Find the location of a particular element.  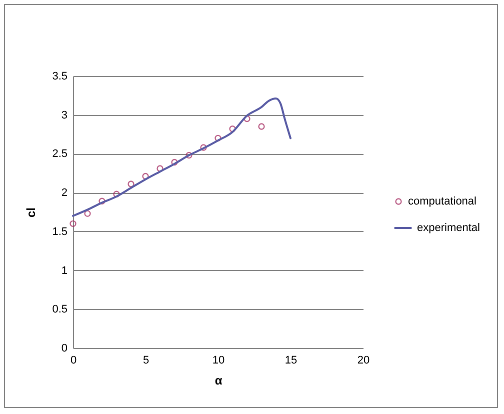

x-tick-label: 0 is located at coordinates (73, 360).